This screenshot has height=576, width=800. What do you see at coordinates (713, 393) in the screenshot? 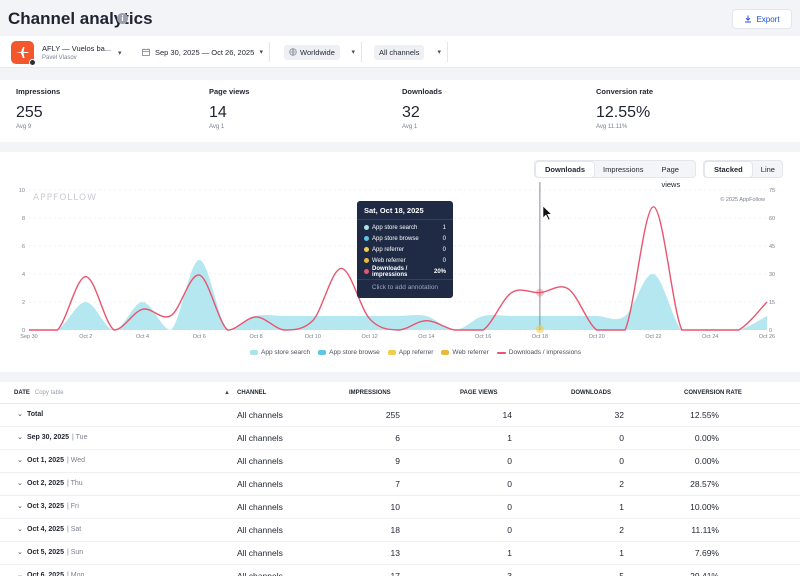
I see `column-header-conversion-rate: CONVERSION RATE` at bounding box center [713, 393].